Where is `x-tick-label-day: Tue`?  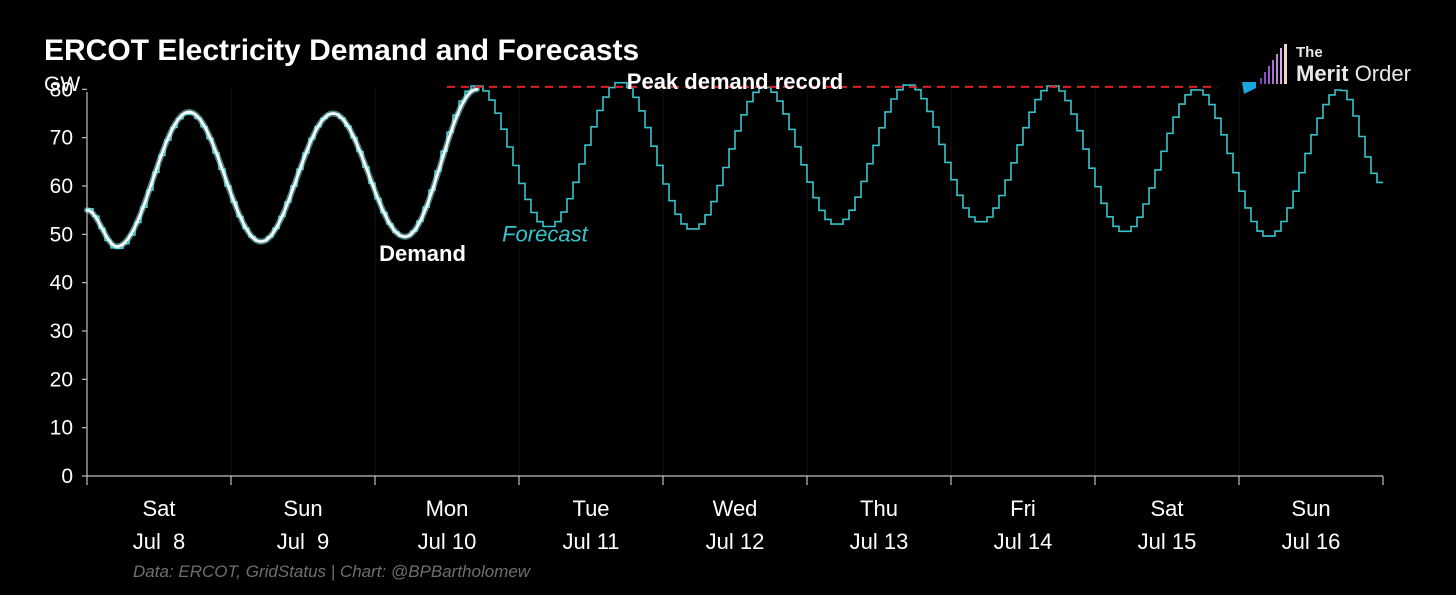 x-tick-label-day: Tue is located at coordinates (590, 508).